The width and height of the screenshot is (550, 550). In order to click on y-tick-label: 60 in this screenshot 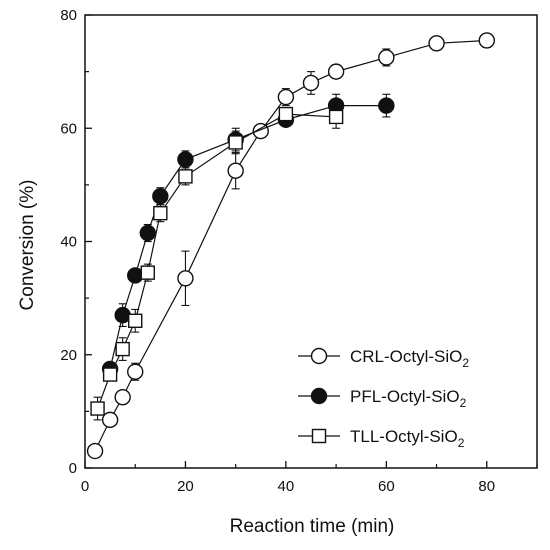, I will do `click(68, 128)`.